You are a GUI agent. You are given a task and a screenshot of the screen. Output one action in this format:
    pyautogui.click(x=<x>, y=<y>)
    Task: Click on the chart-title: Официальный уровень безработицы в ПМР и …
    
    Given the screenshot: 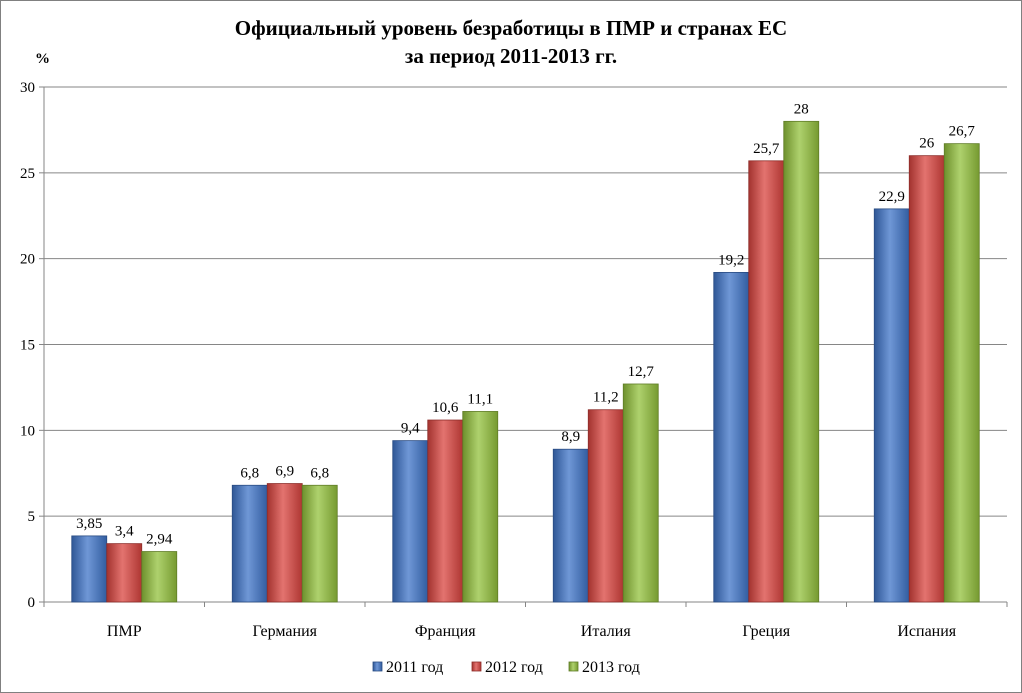 What is the action you would take?
    pyautogui.click(x=511, y=28)
    